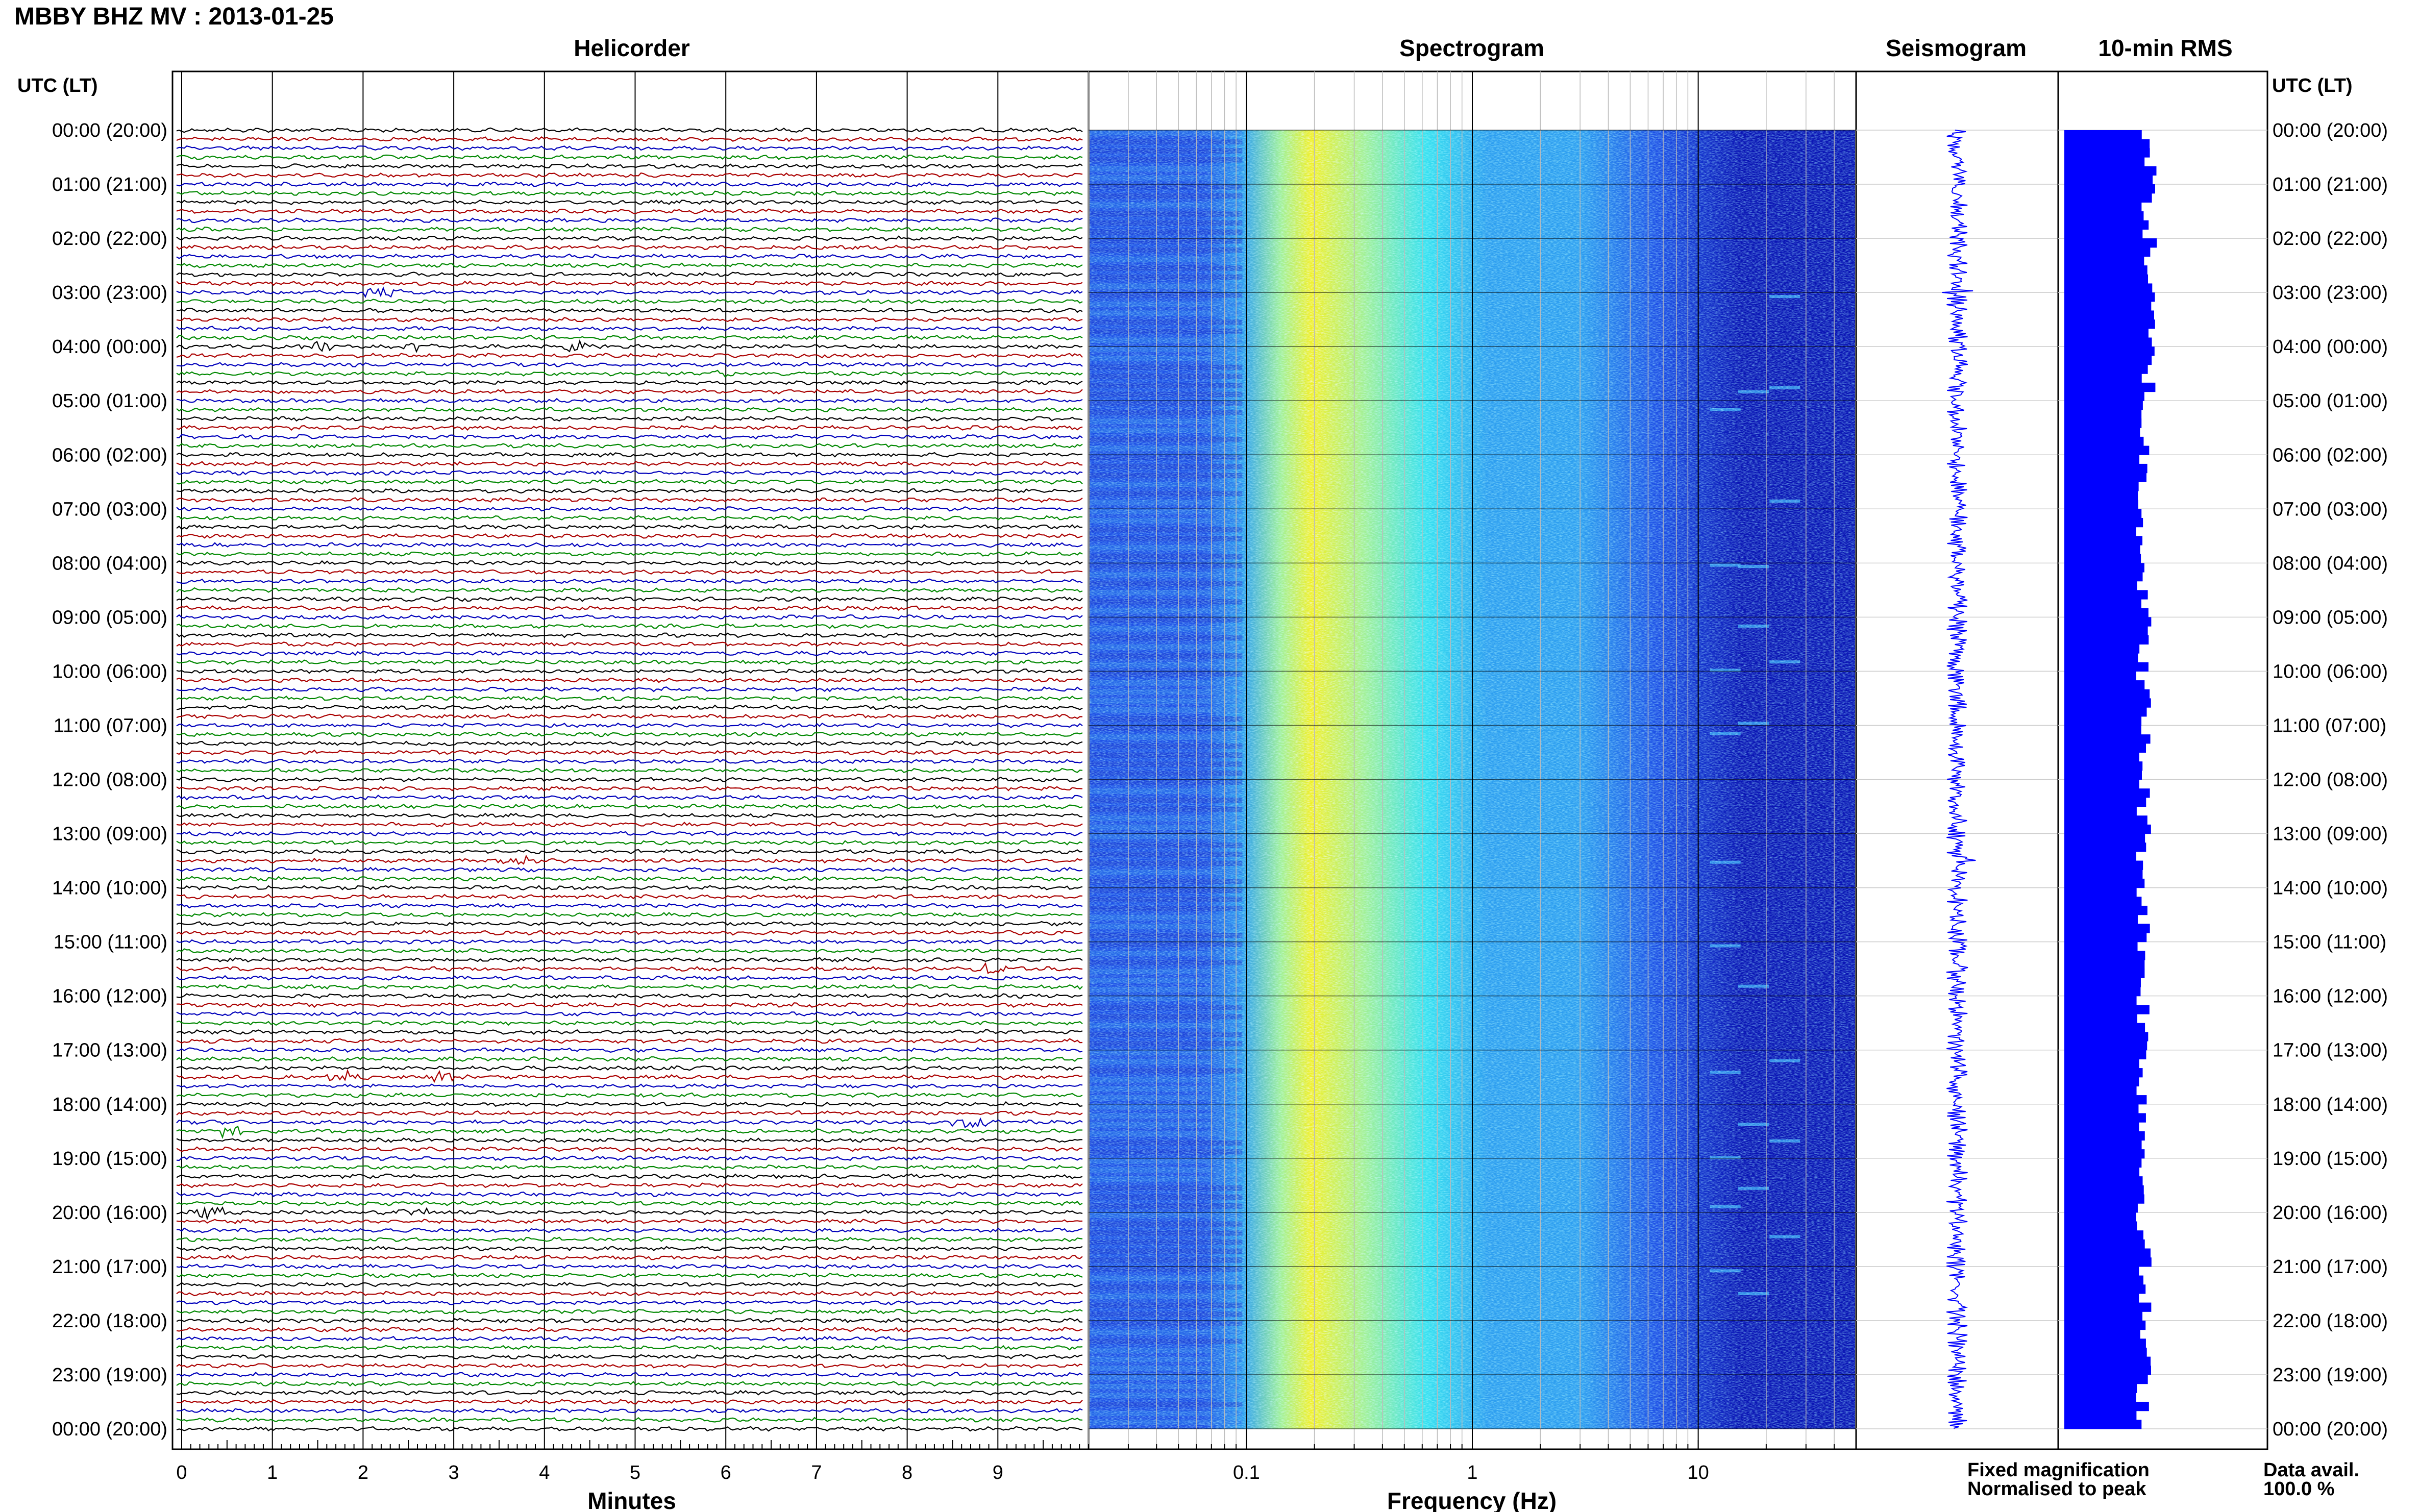  Describe the element at coordinates (109, 780) in the screenshot. I see `time-label-left: 12:00 (08:00)` at that location.